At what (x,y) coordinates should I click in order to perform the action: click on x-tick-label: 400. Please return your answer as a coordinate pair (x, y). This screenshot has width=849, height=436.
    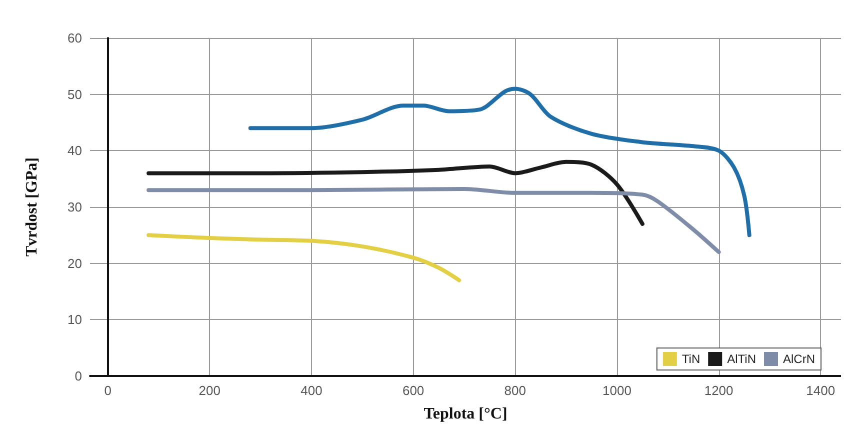
    Looking at the image, I should click on (311, 390).